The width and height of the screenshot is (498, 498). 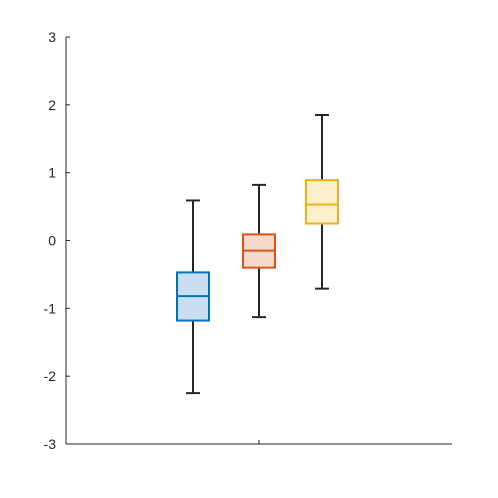 I want to click on iqr-box, so click(x=322, y=202).